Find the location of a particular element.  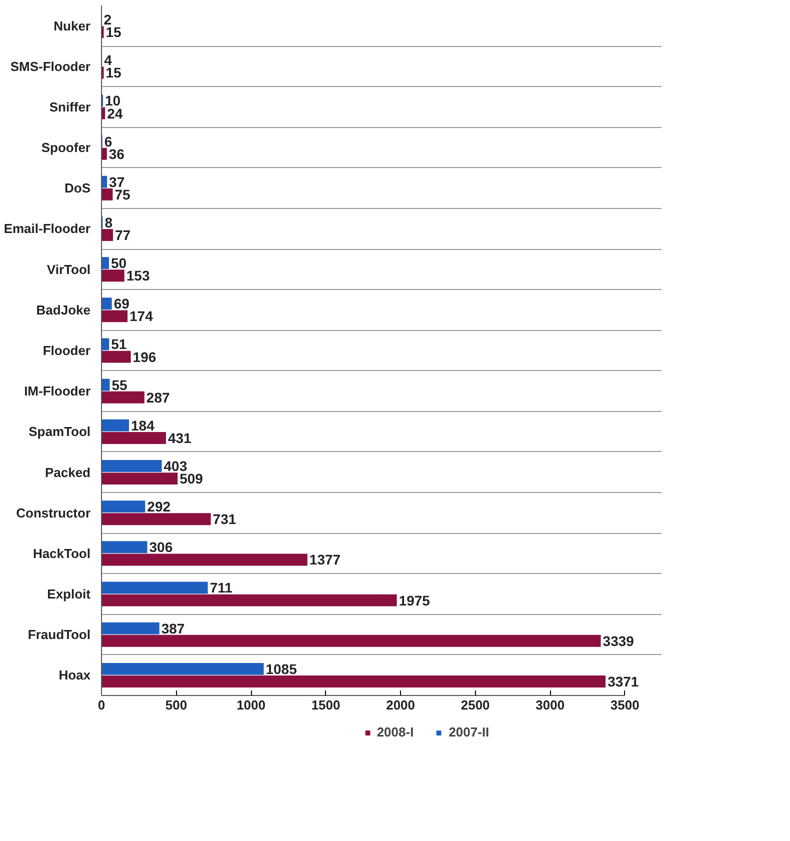

x-tick-label: 0 is located at coordinates (102, 705).